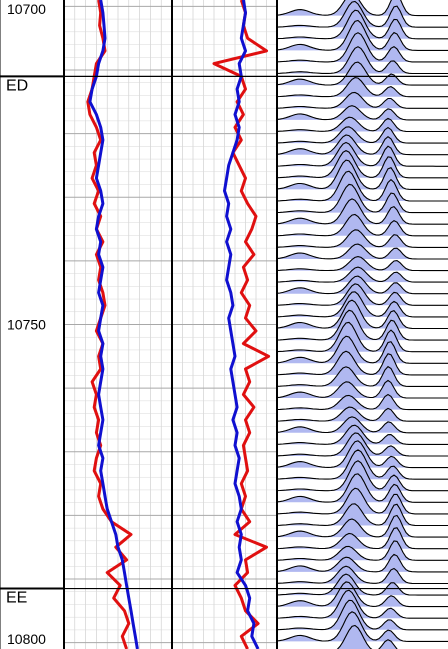 The width and height of the screenshot is (448, 649). Describe the element at coordinates (26, 9) in the screenshot. I see `depth-tick-label: 10700` at that location.